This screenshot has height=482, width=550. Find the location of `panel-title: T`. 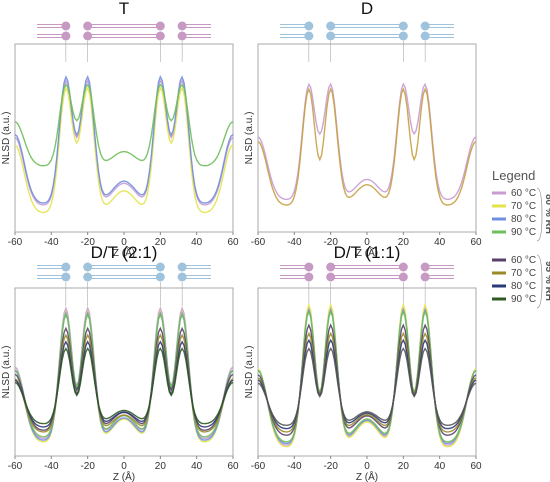

panel-title: T is located at coordinates (124, 9).